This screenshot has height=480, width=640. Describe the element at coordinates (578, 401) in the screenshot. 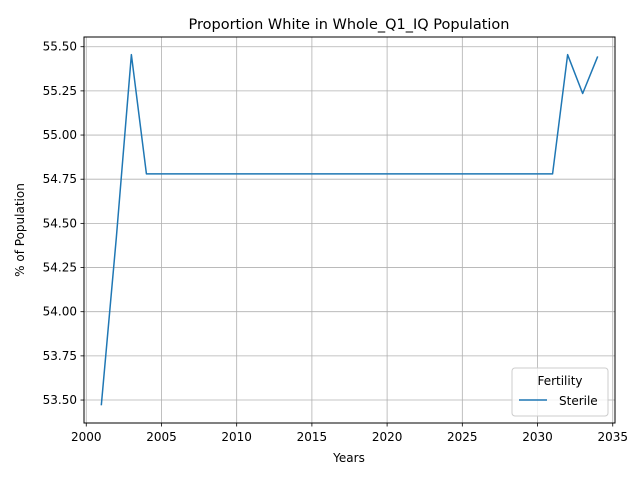

I see `legend-entry-sterile: Sterile` at that location.